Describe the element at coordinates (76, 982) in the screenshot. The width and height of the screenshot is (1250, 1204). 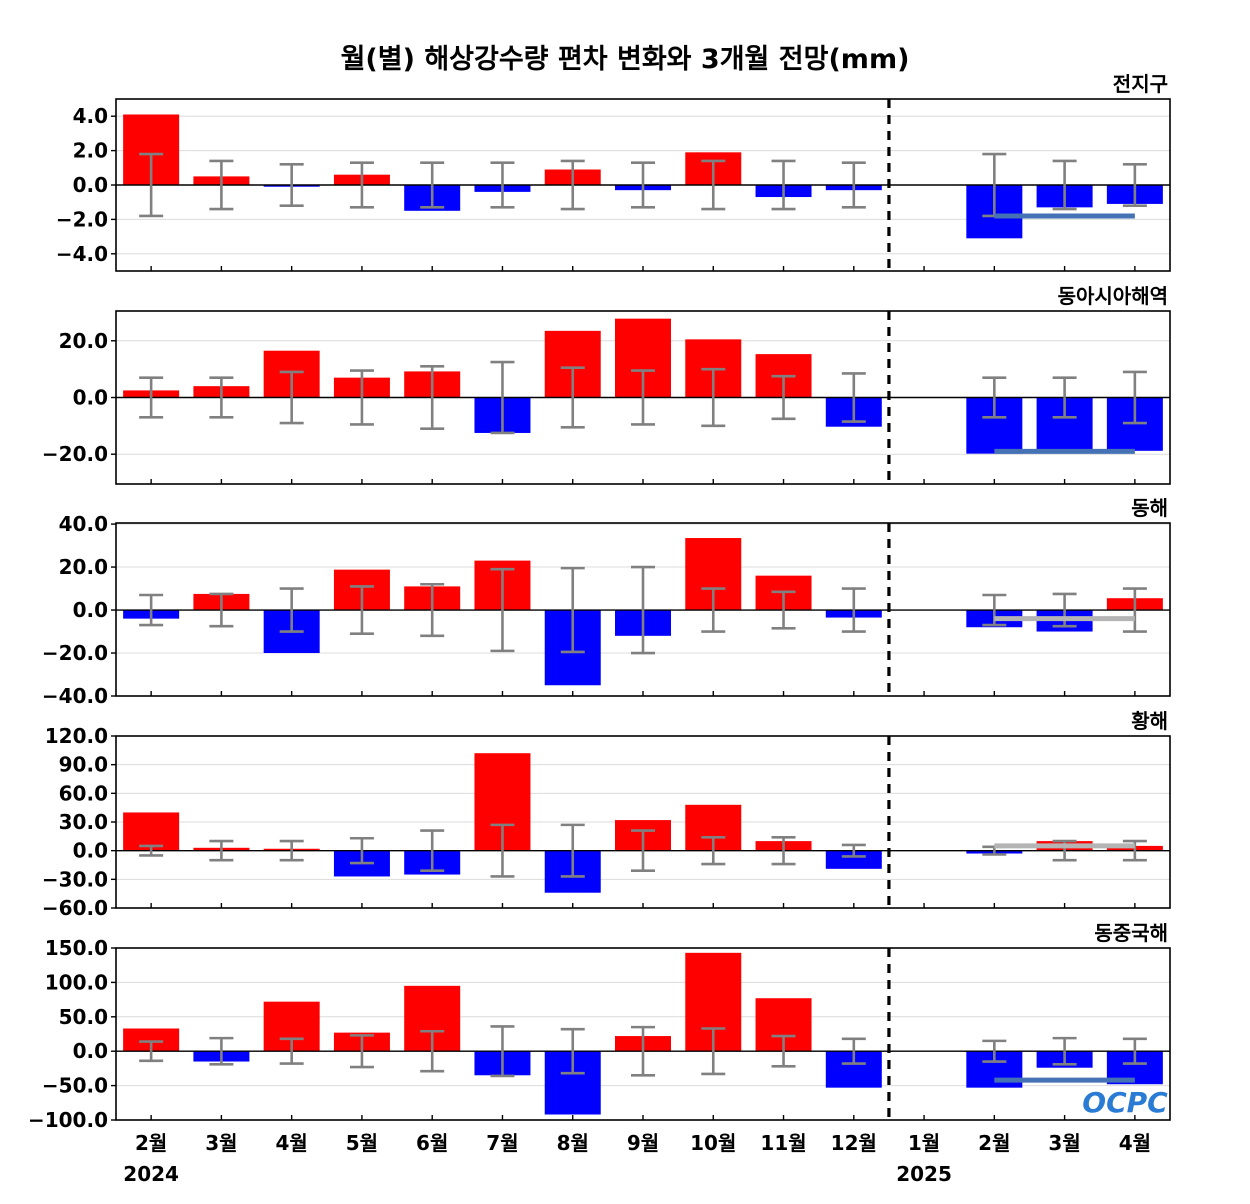
I see `y-tick-label: 100.0` at that location.